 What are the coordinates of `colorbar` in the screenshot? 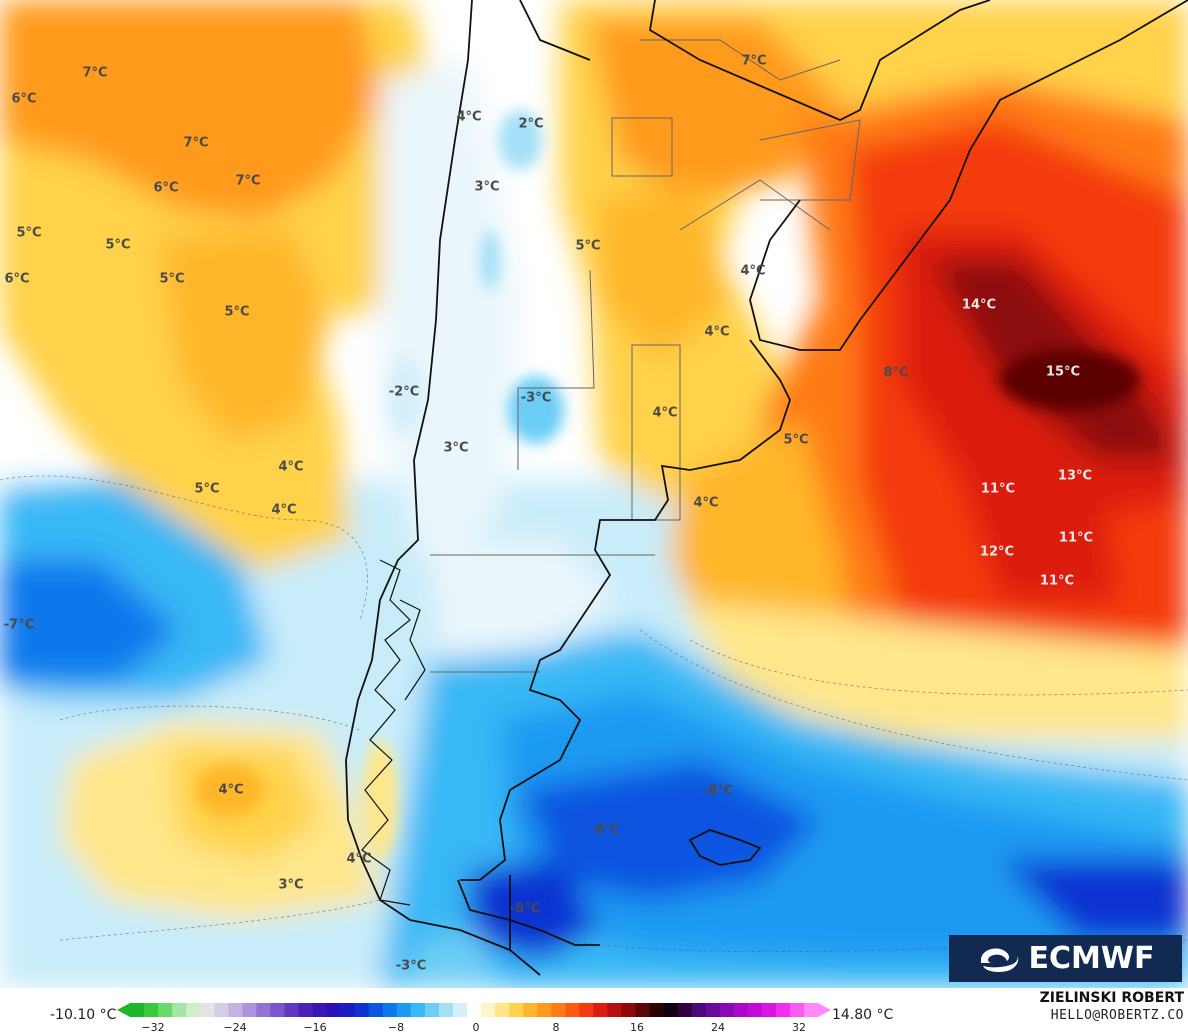 It's located at (474, 1010).